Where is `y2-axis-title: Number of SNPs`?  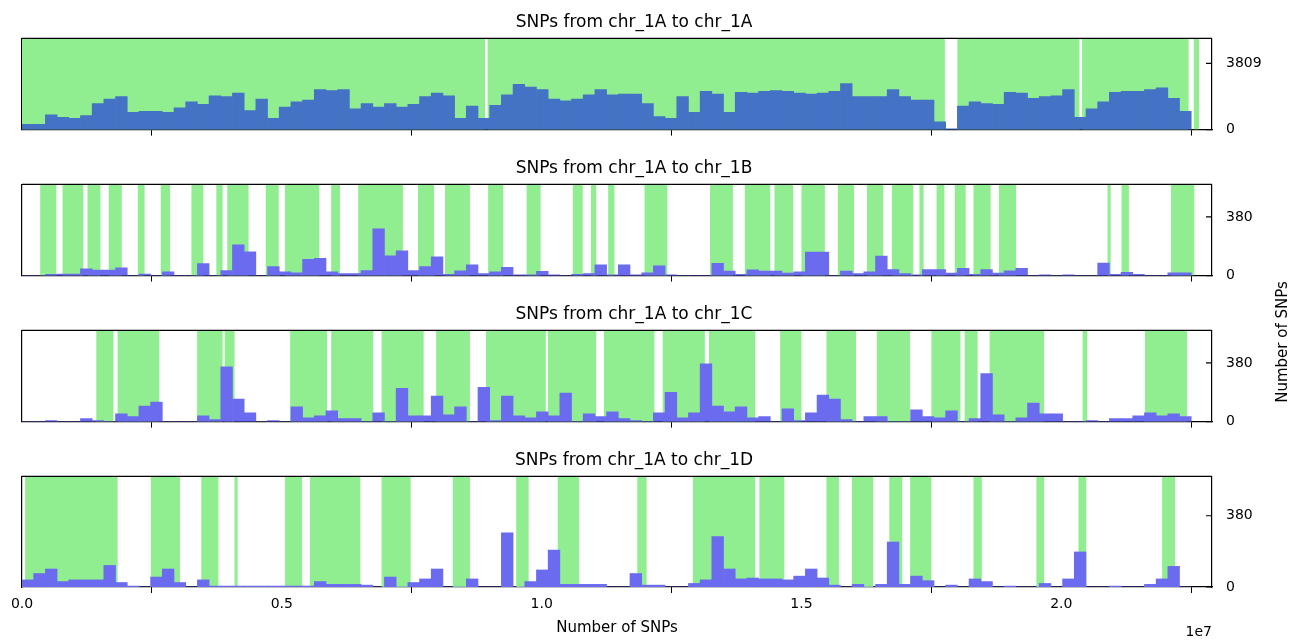
y2-axis-title: Number of SNPs is located at coordinates (1282, 342).